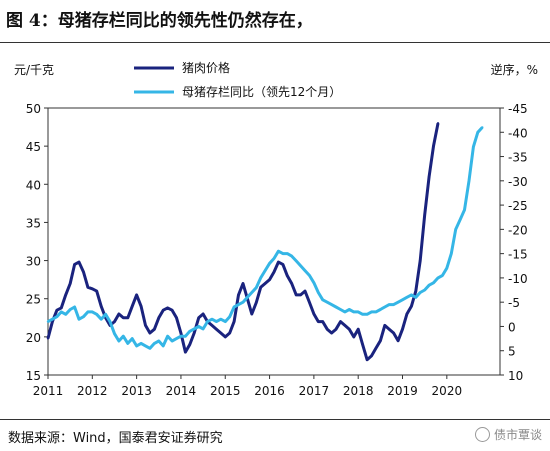  What do you see at coordinates (514, 303) in the screenshot?
I see `right-axis-tick-label: -5` at bounding box center [514, 303].